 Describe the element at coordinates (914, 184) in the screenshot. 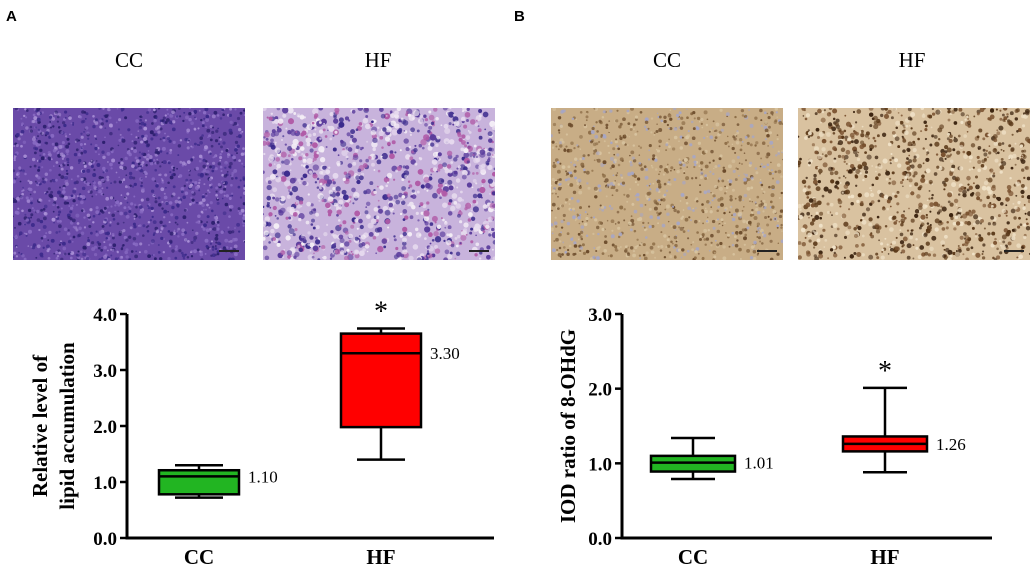

I see `panel-b-hf-micrograph` at that location.